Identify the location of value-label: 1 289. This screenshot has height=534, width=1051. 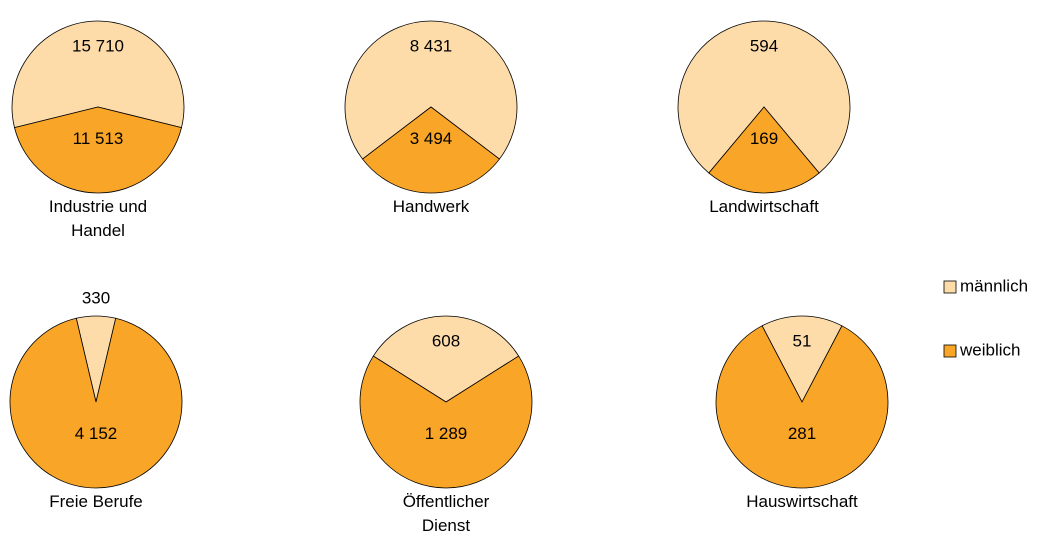
(446, 433).